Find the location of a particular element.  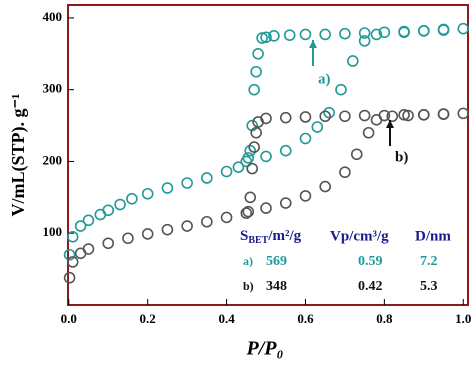

table-cell: 348 is located at coordinates (276, 286).